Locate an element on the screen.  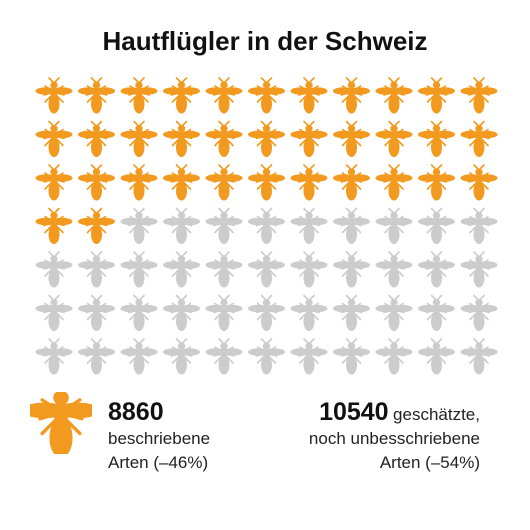
described-stat: 8860 beschriebene Arten (–46%) is located at coordinates (159, 436).